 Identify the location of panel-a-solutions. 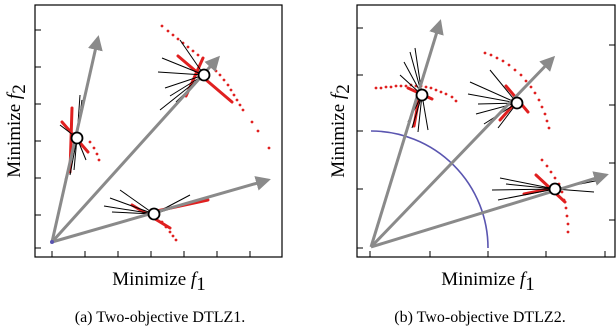
(140, 144).